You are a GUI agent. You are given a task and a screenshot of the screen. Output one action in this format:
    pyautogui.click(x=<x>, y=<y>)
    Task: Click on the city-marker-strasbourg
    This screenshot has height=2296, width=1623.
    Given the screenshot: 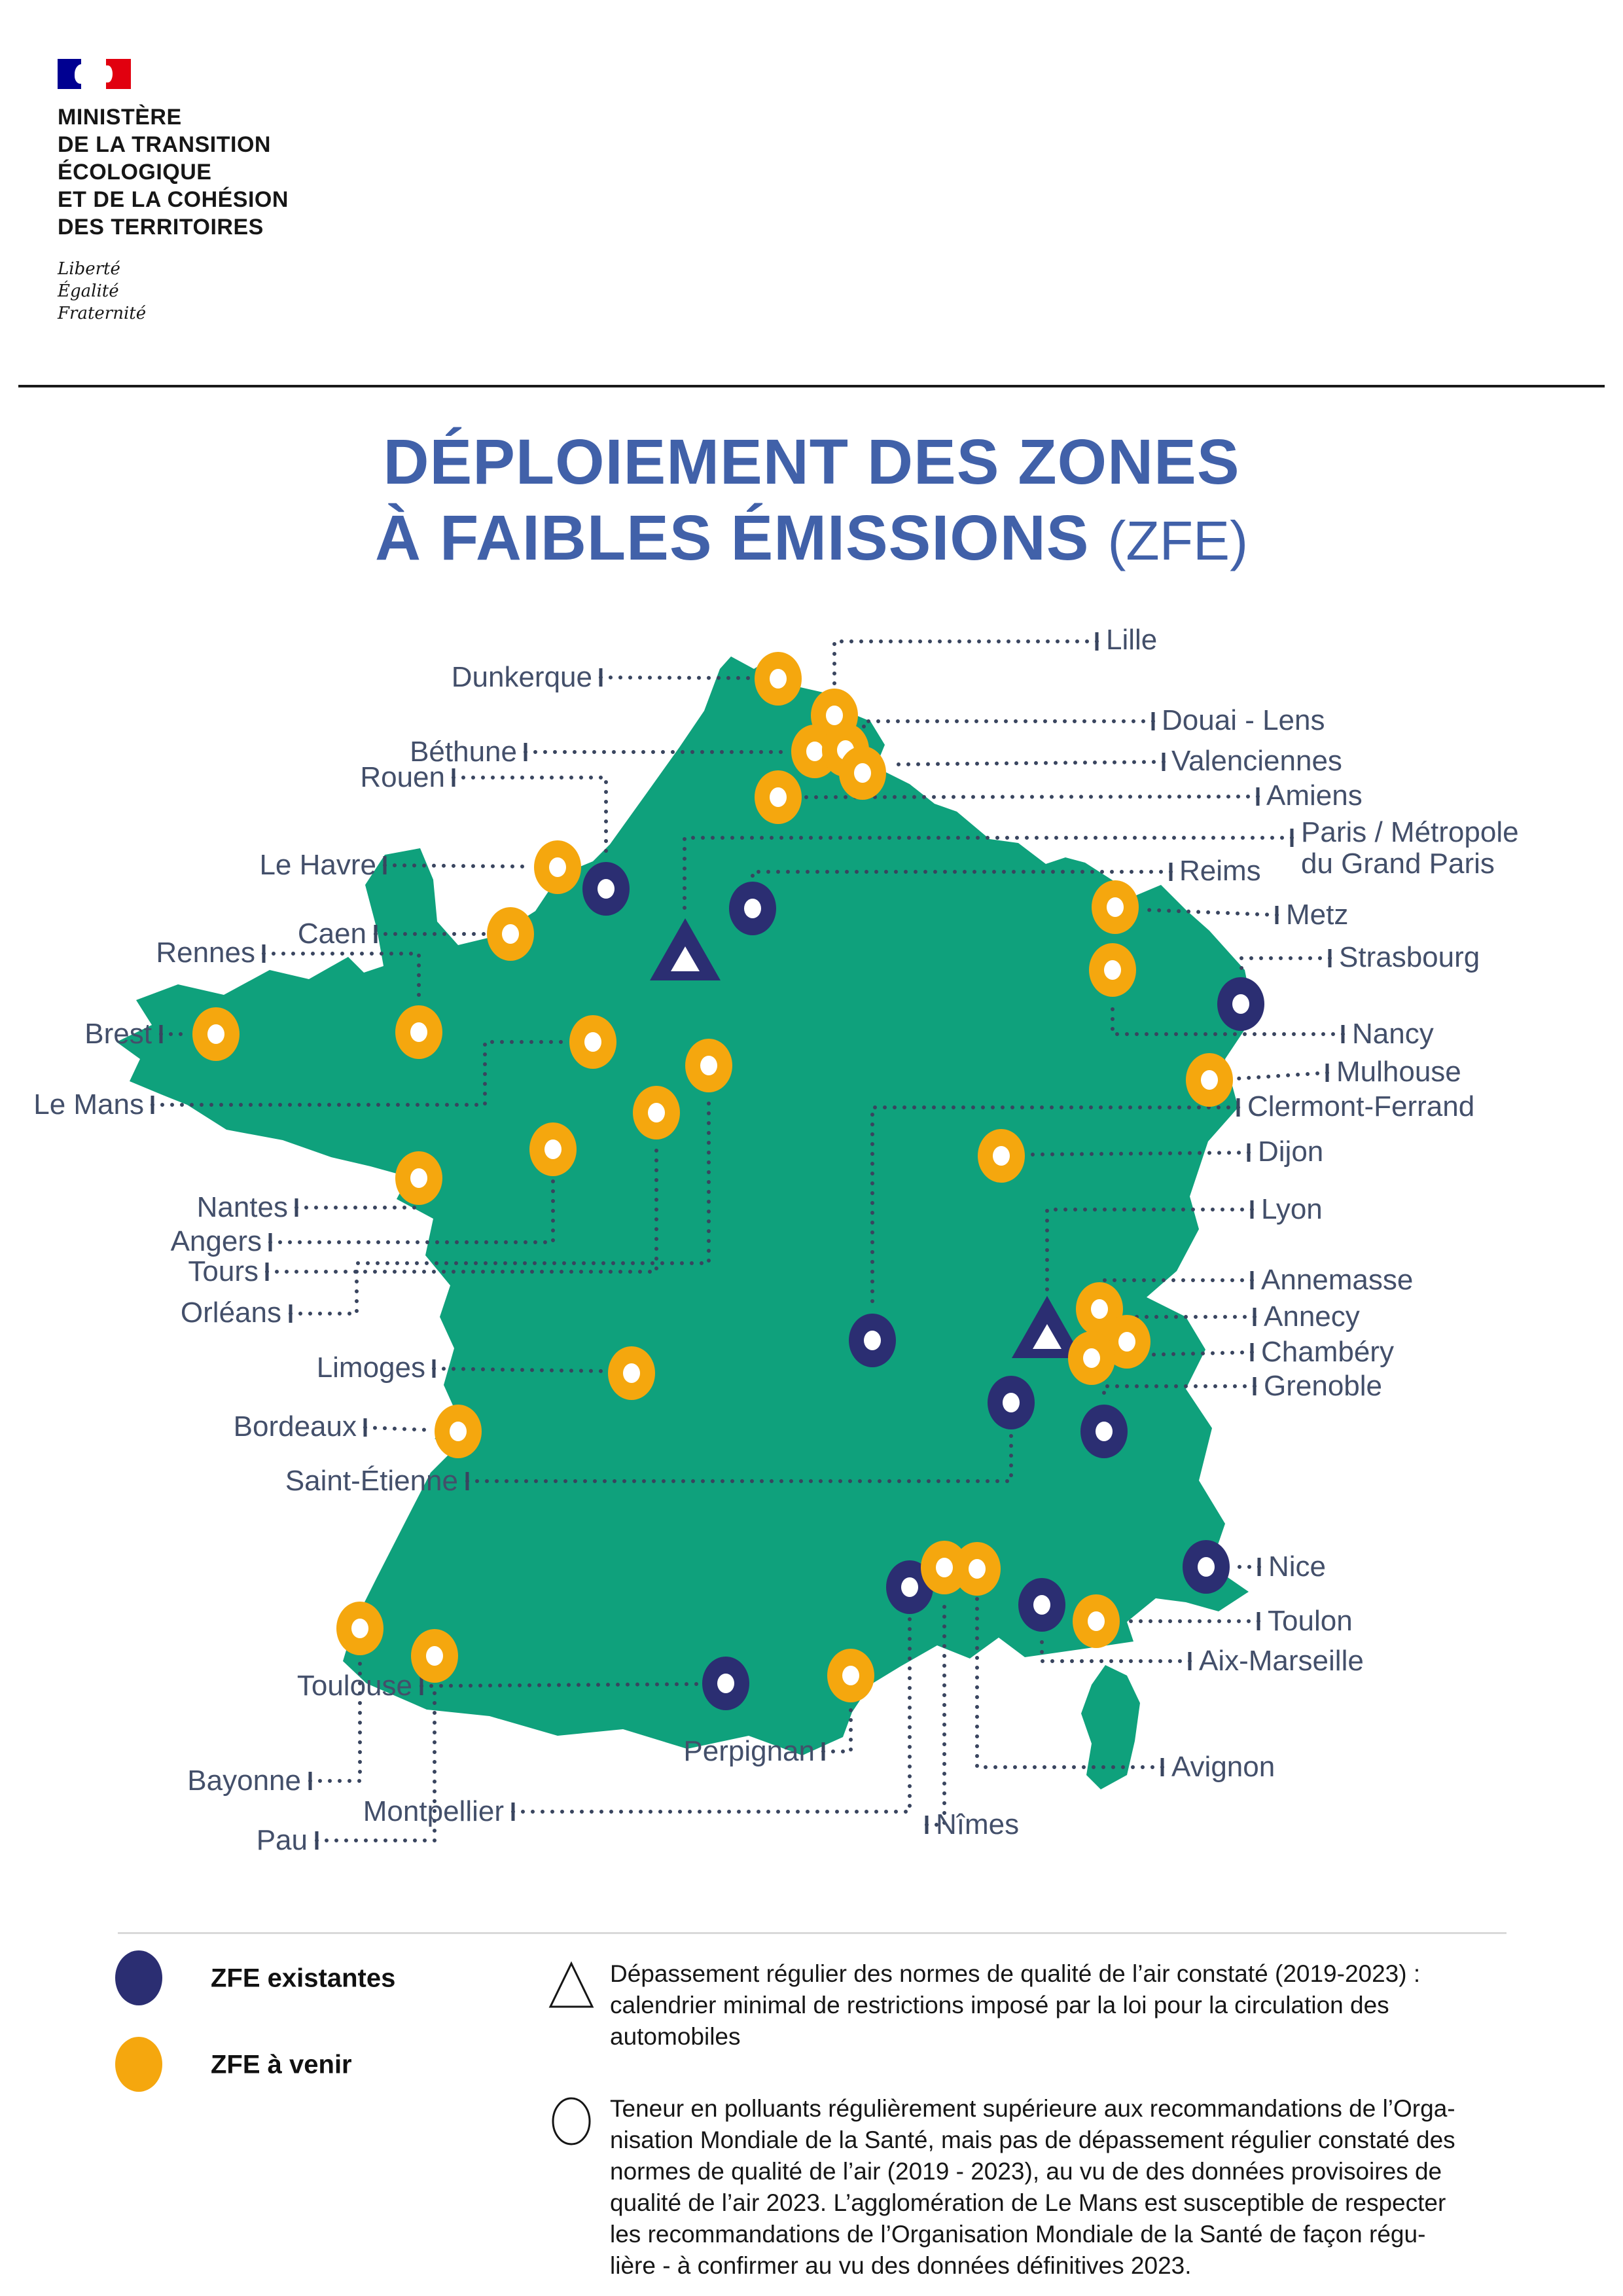 What is the action you would take?
    pyautogui.click(x=1240, y=1004)
    